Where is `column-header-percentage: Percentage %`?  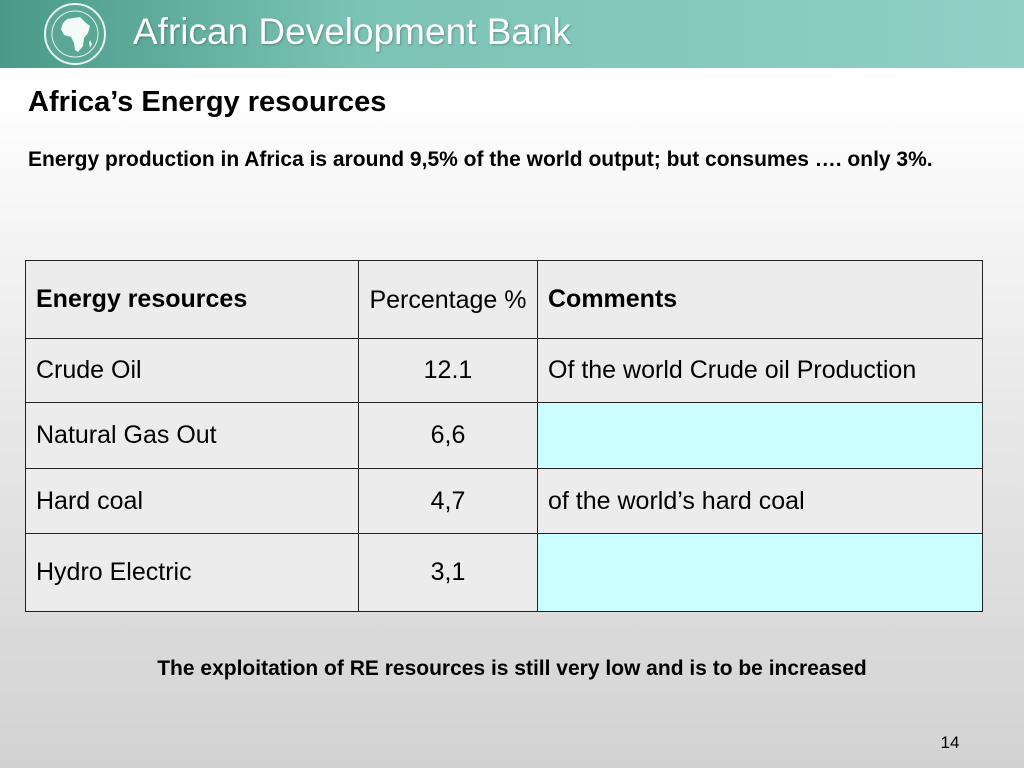
column-header-percentage: Percentage % is located at coordinates (448, 299).